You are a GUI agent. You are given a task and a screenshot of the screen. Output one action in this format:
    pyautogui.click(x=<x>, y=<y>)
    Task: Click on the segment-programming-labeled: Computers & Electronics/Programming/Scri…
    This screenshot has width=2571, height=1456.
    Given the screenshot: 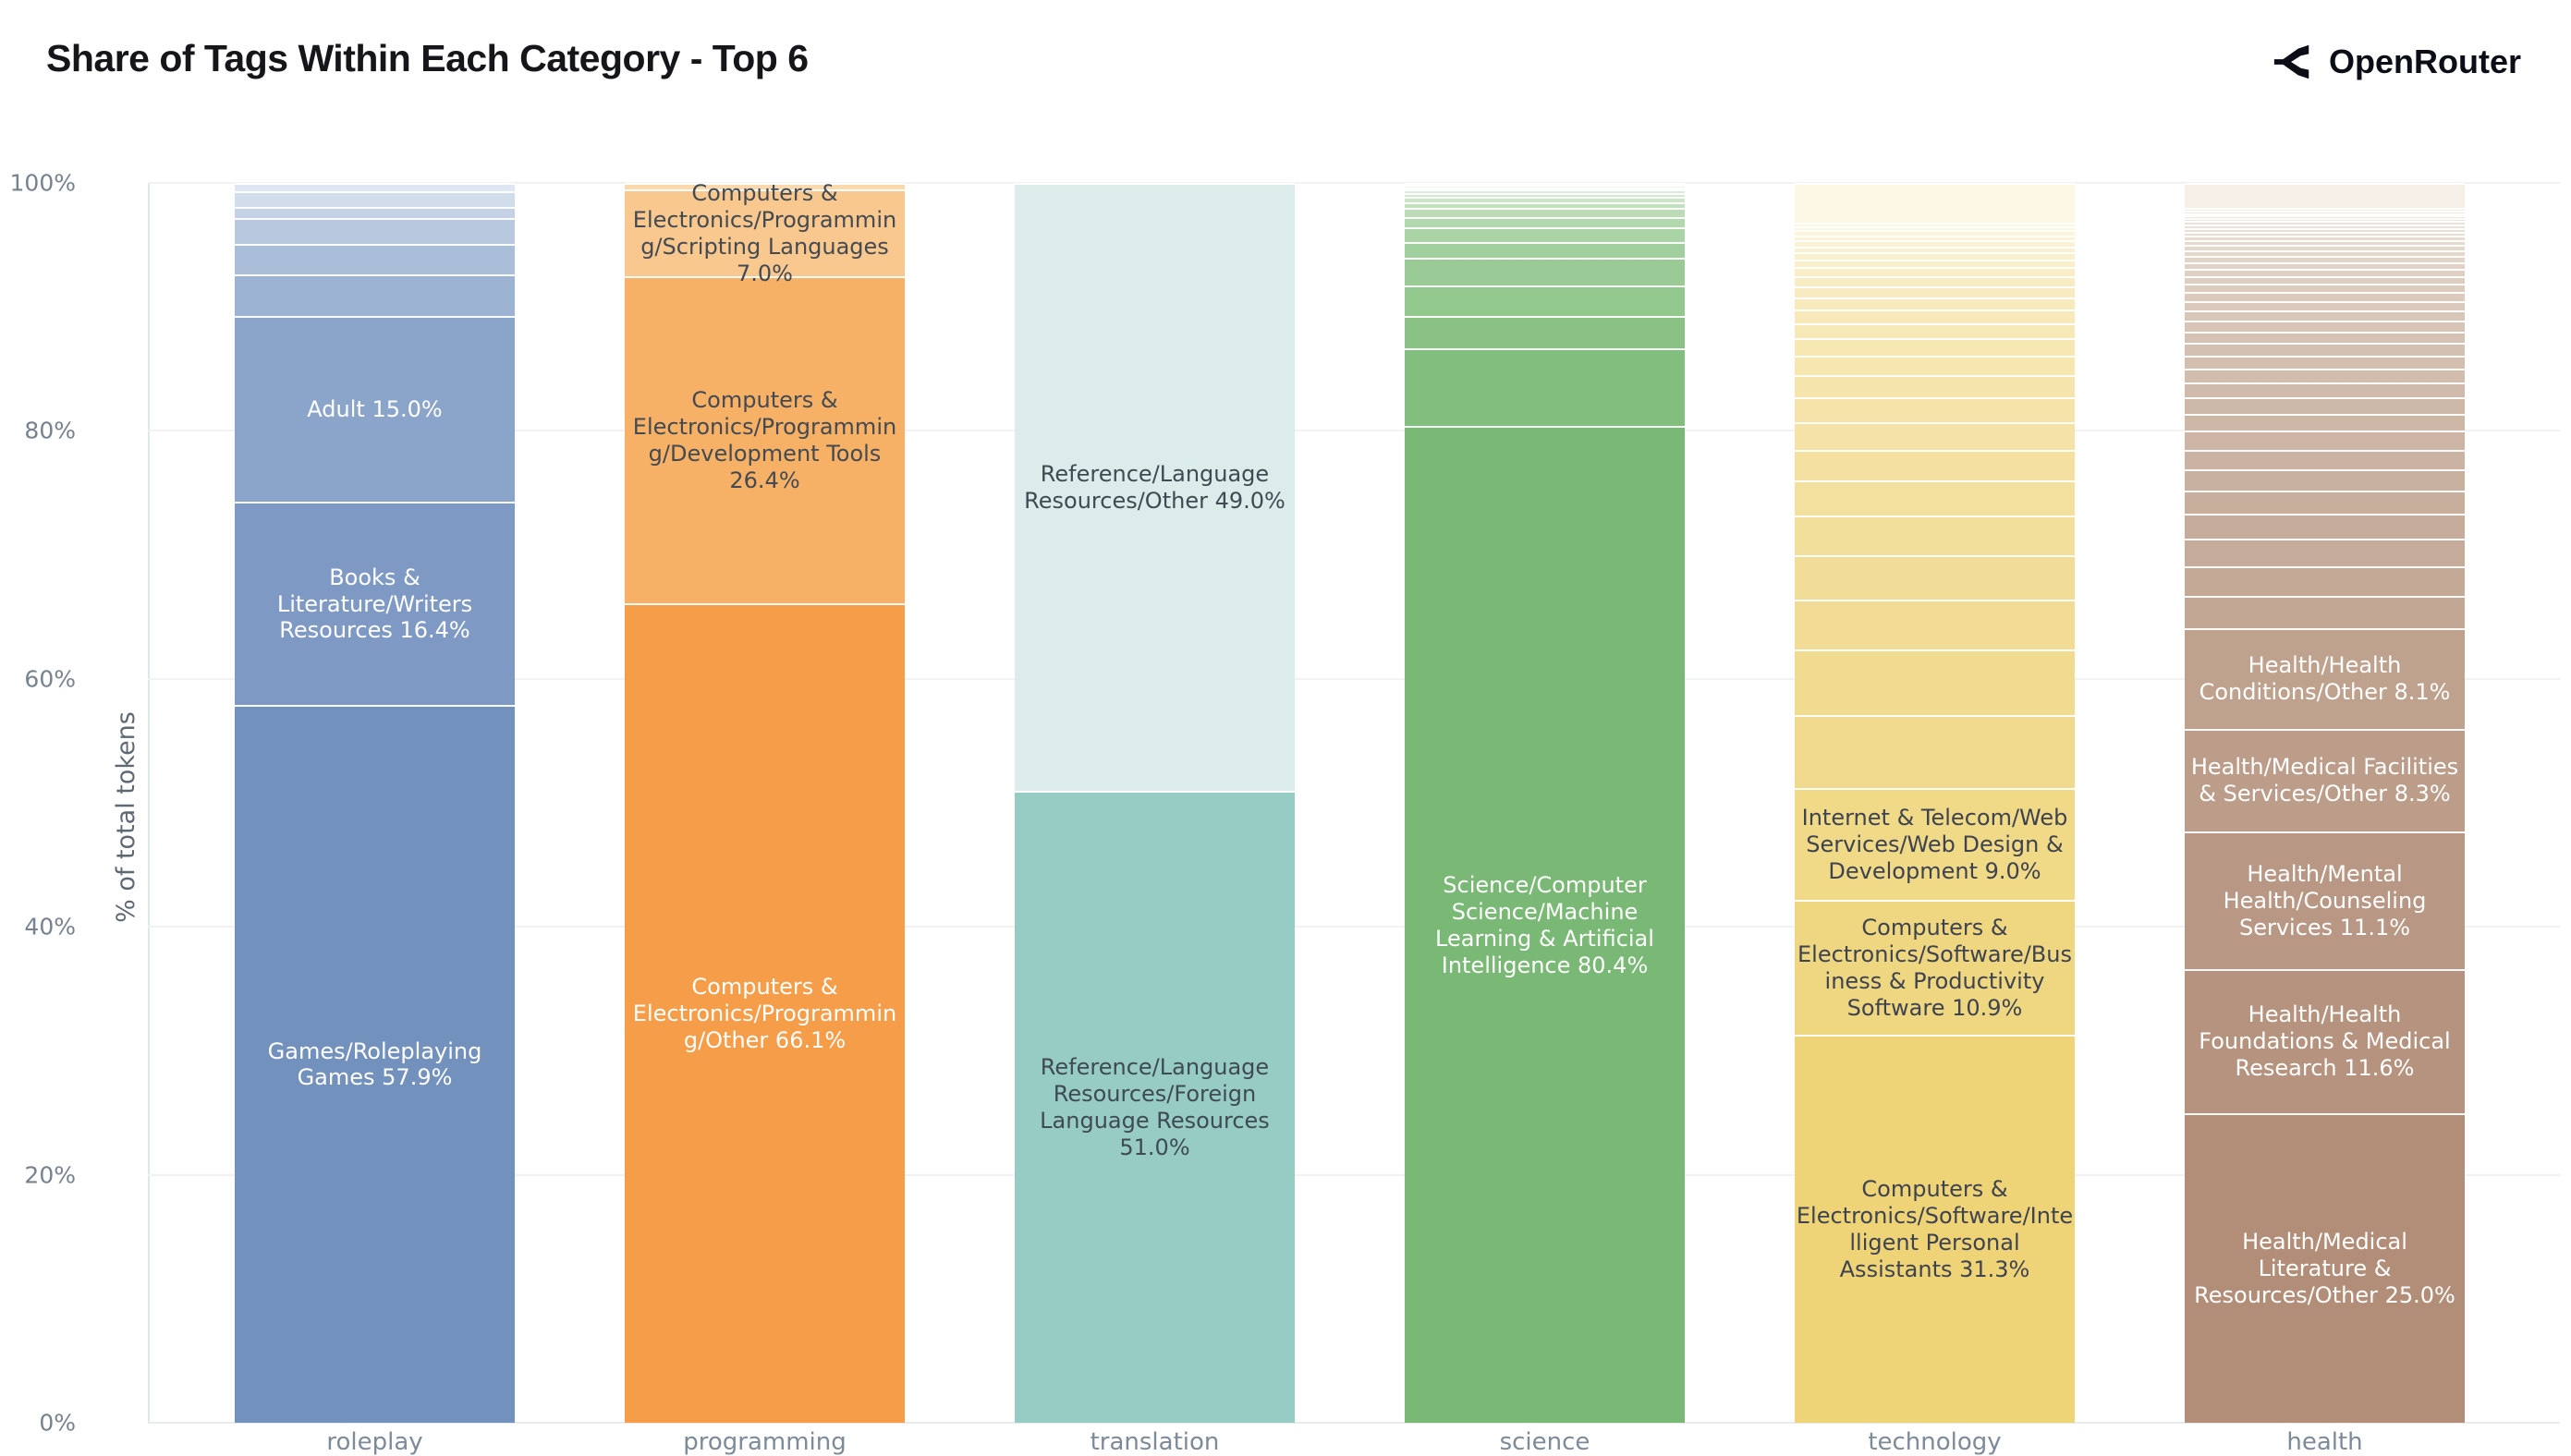 What is the action you would take?
    pyautogui.click(x=765, y=233)
    